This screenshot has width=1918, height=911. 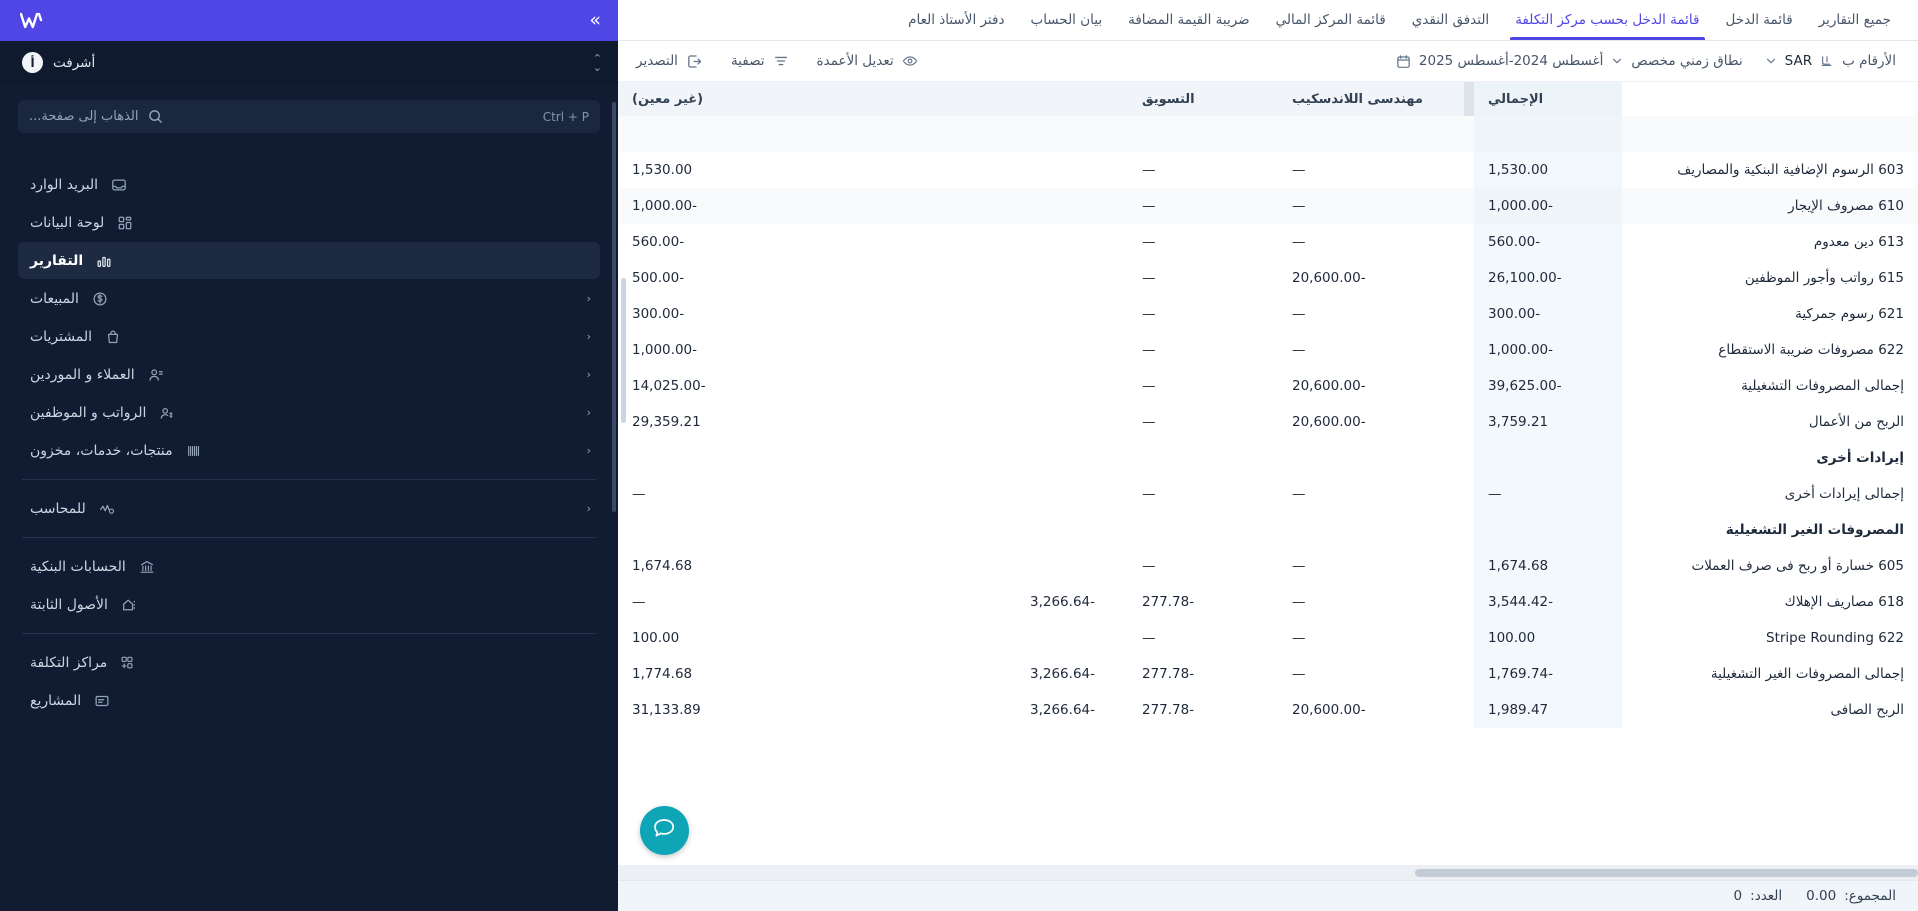 What do you see at coordinates (1189, 20) in the screenshot?
I see `tab-vat: ضريبة القيمة المضافة` at bounding box center [1189, 20].